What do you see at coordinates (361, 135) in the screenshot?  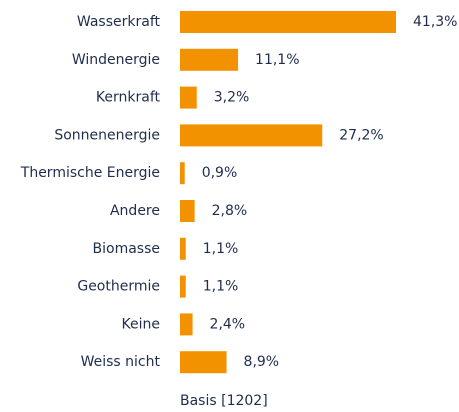 I see `value-label: 27,2%` at bounding box center [361, 135].